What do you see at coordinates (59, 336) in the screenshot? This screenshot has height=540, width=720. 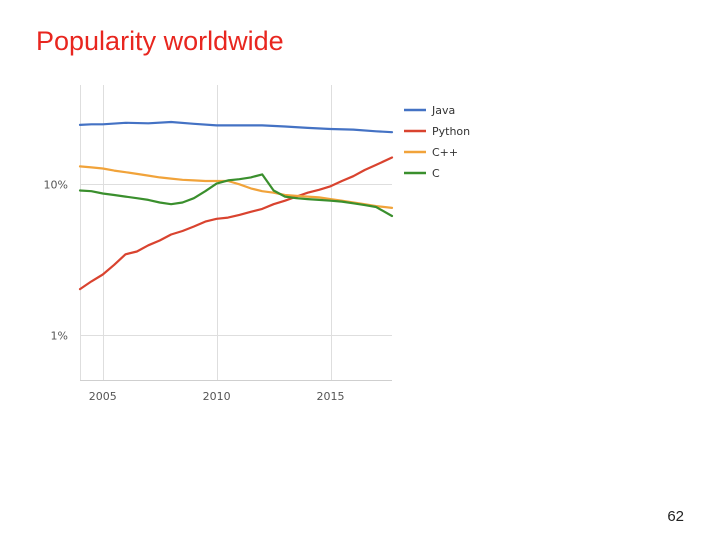 I see `y-tick-label: 1%` at bounding box center [59, 336].